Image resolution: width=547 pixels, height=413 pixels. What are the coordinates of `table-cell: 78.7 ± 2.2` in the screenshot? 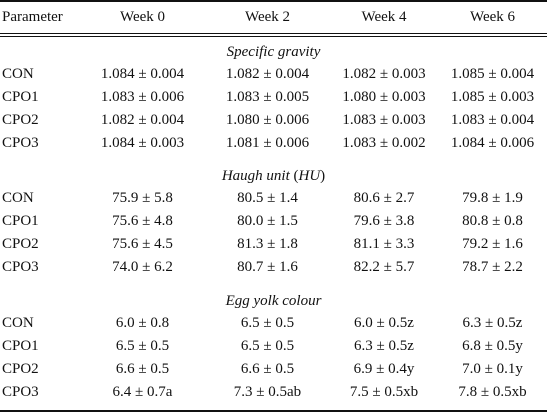 It's located at (492, 267).